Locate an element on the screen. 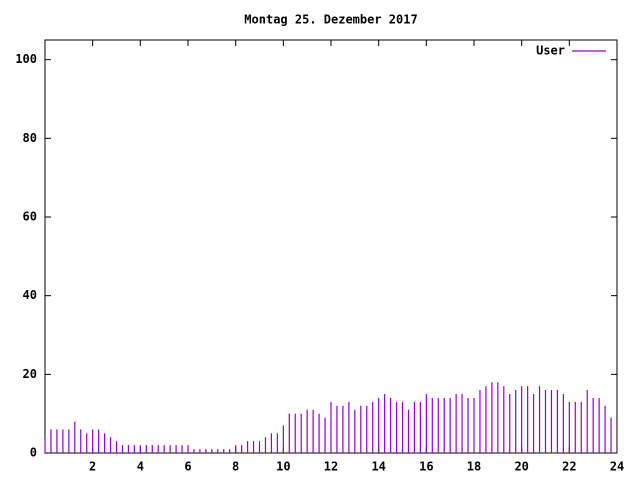 Image resolution: width=640 pixels, height=480 pixels. x-tick-label: 22 is located at coordinates (569, 467).